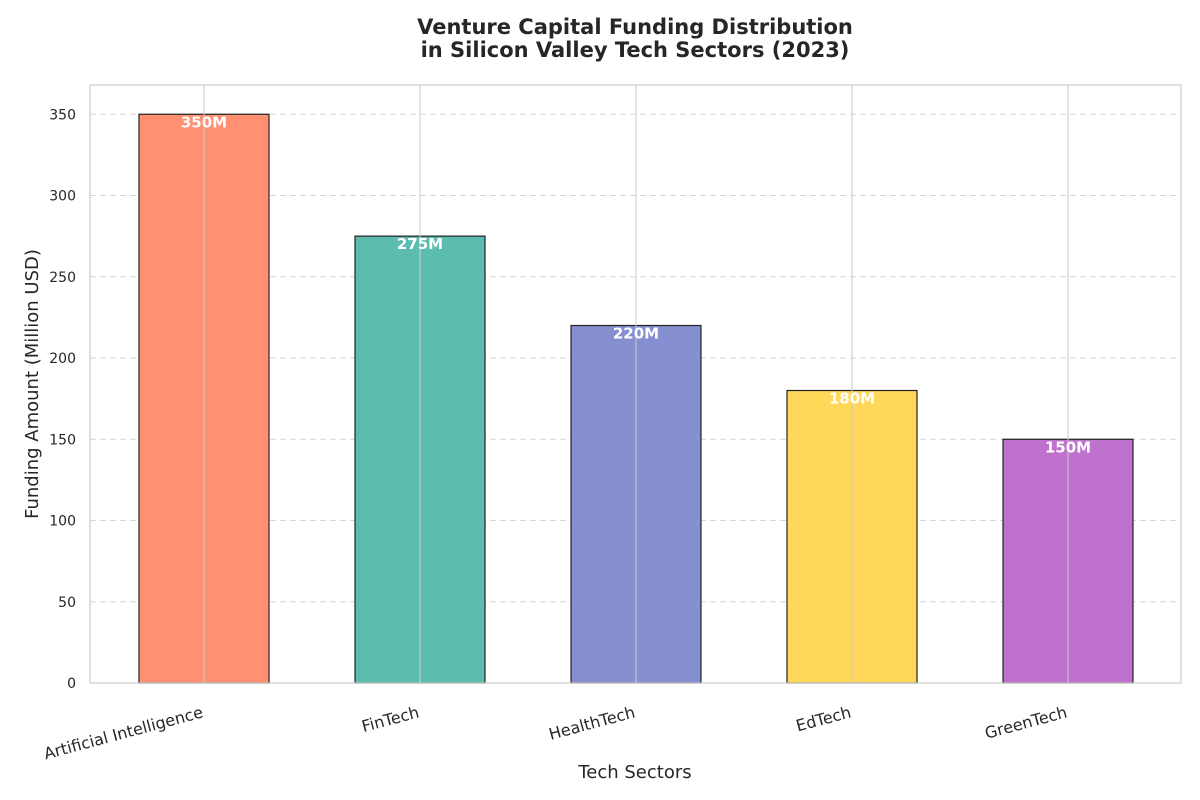 The height and width of the screenshot is (800, 1200). What do you see at coordinates (62, 522) in the screenshot?
I see `y-tick-label: 100` at bounding box center [62, 522].